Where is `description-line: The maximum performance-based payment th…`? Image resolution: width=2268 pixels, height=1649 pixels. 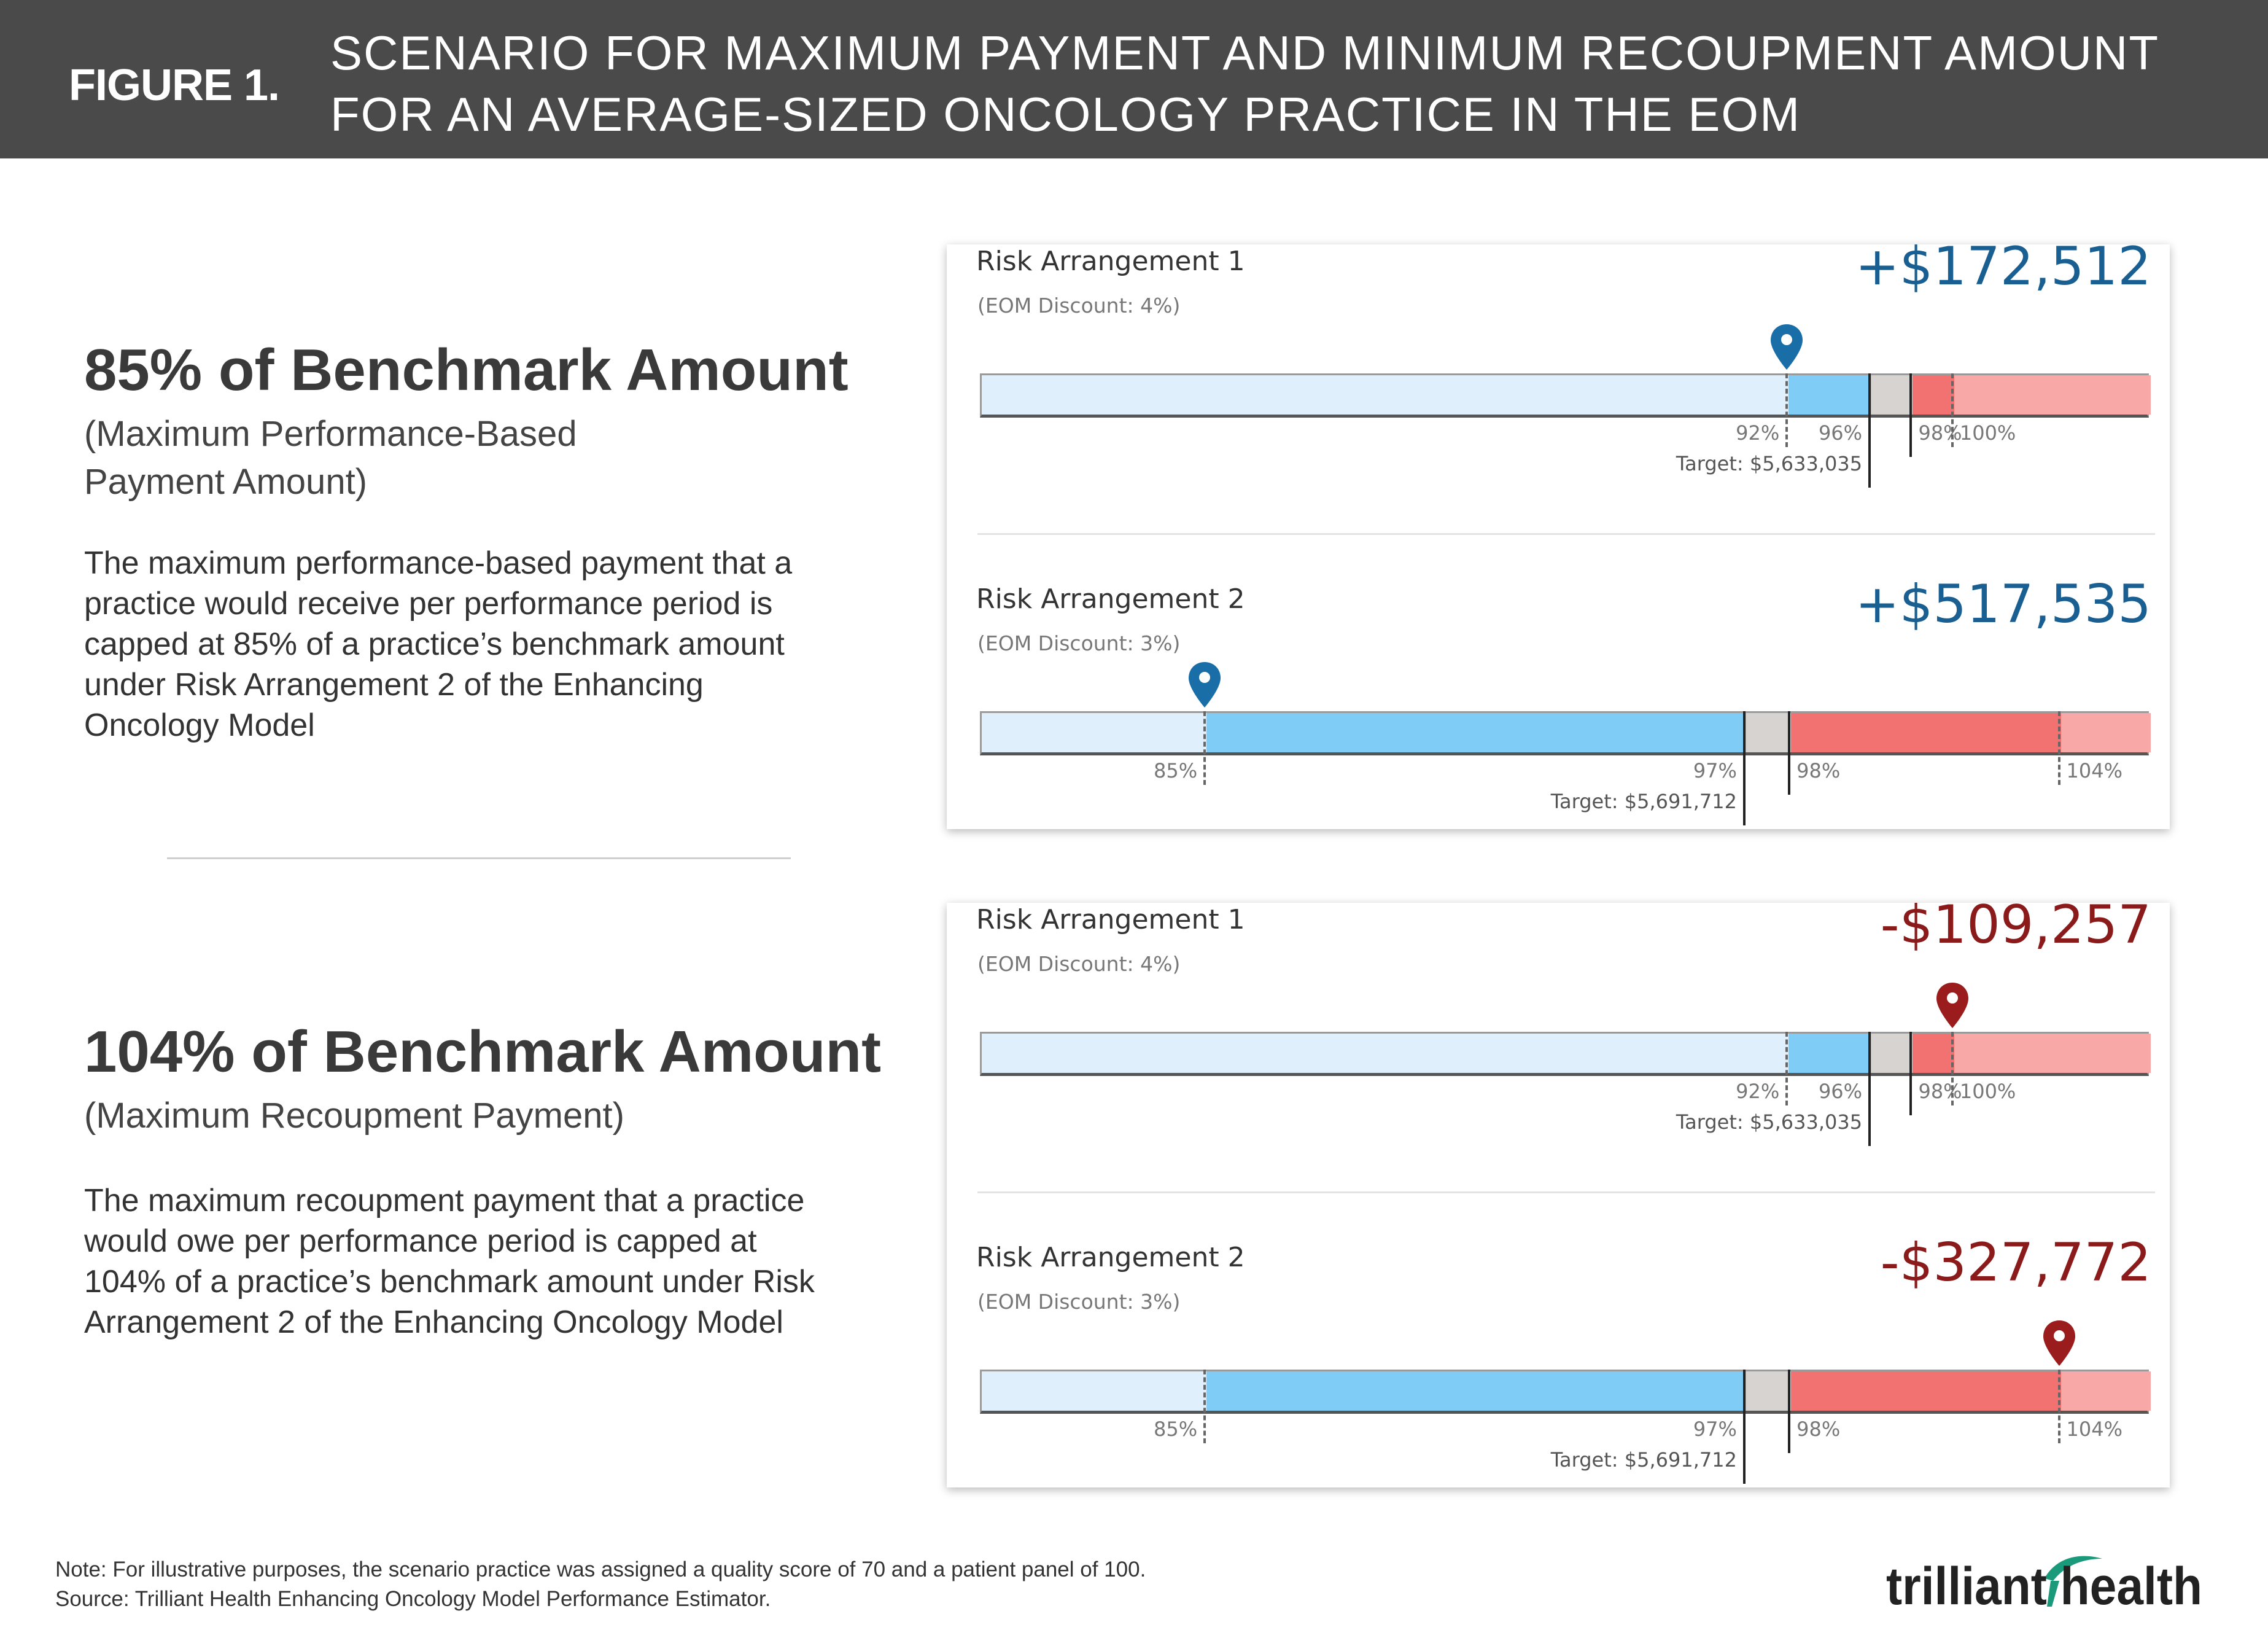 description-line: The maximum performance-based payment th… is located at coordinates (438, 563).